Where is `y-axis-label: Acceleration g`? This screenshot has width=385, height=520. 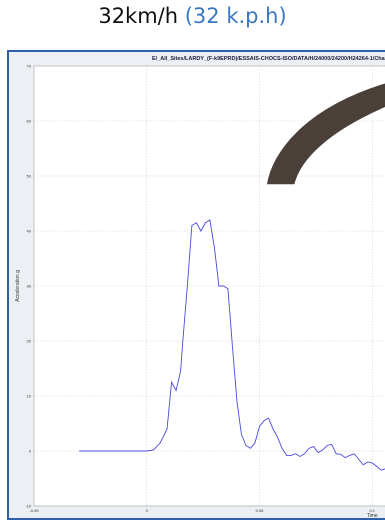
y-axis-label: Acceleration g is located at coordinates (18, 286).